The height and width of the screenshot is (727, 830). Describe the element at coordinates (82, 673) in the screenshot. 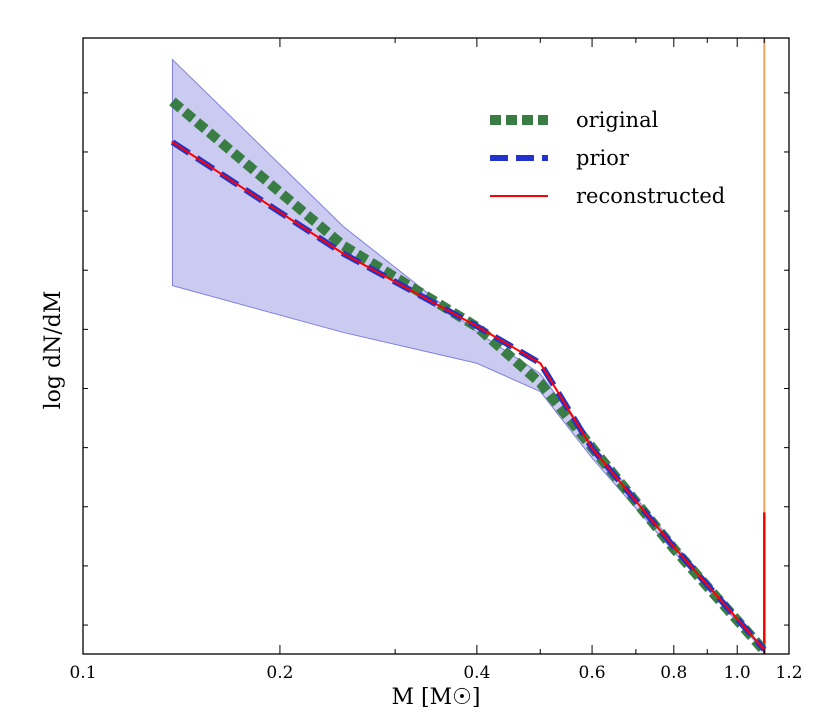

I see `x-tick-label: 0.1` at that location.